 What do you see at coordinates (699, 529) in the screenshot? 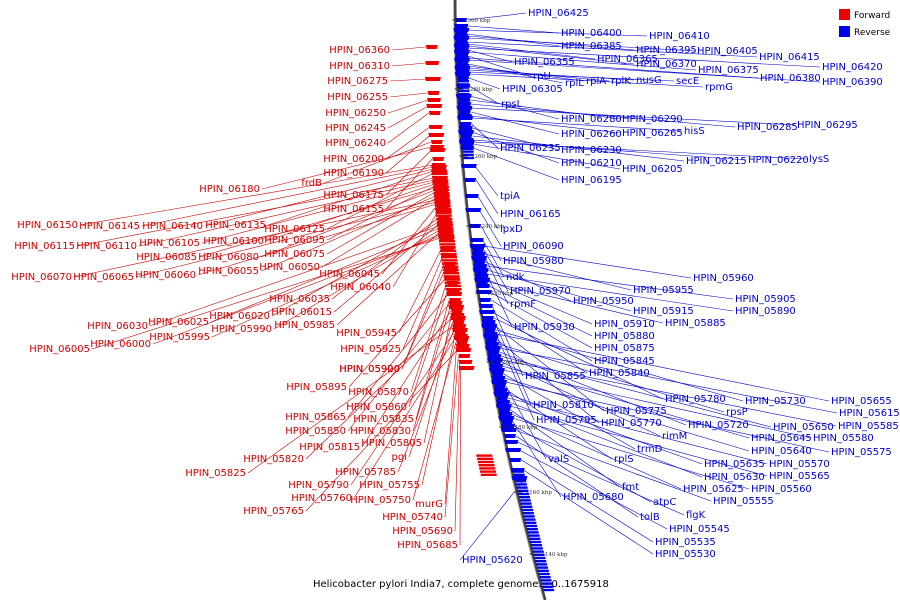
I see `reverse-gene-label: HPIN_05545` at bounding box center [699, 529].